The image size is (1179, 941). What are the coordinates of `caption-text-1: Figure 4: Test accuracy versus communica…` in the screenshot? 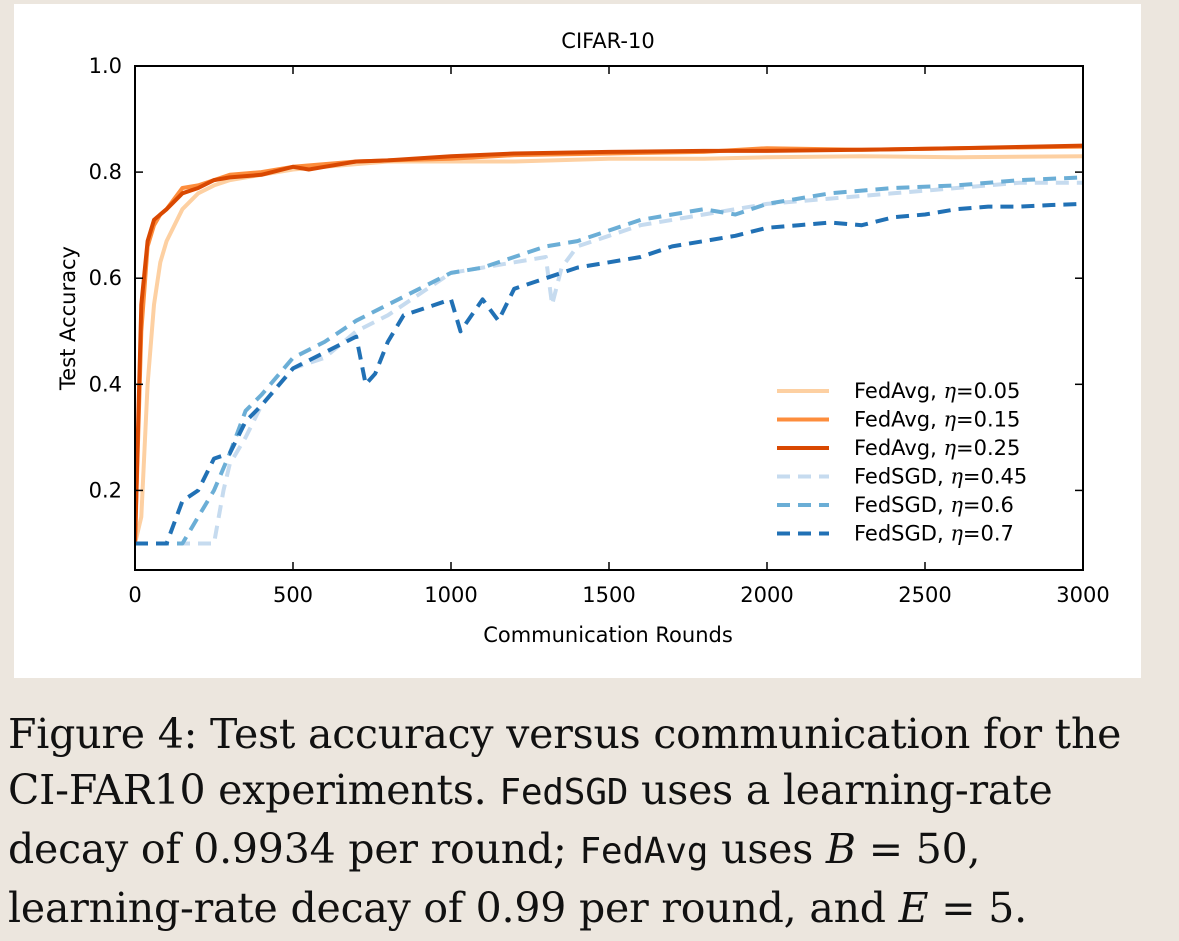 It's located at (565, 762).